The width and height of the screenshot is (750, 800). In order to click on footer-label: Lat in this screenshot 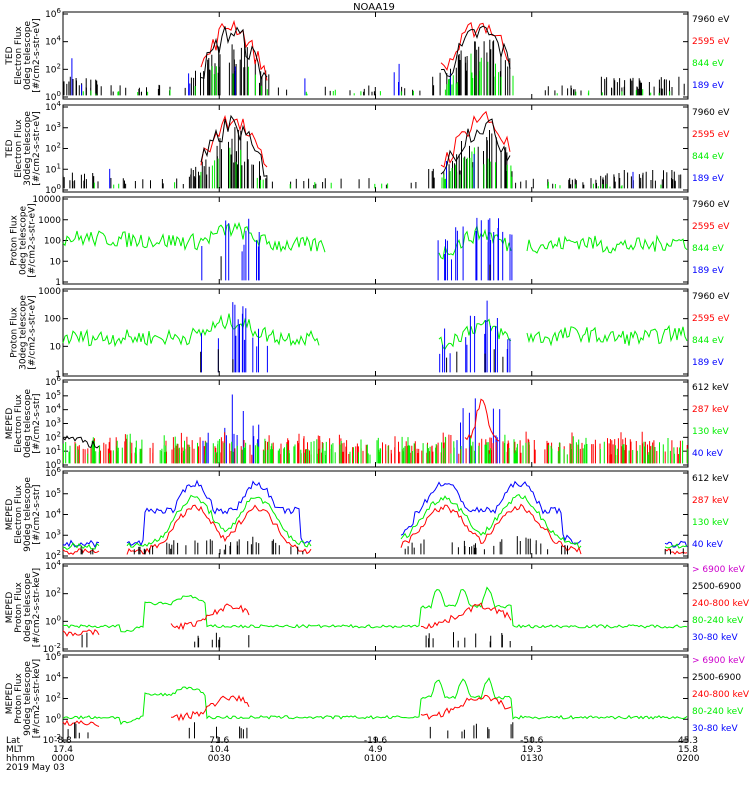, I will do `click(13, 741)`.